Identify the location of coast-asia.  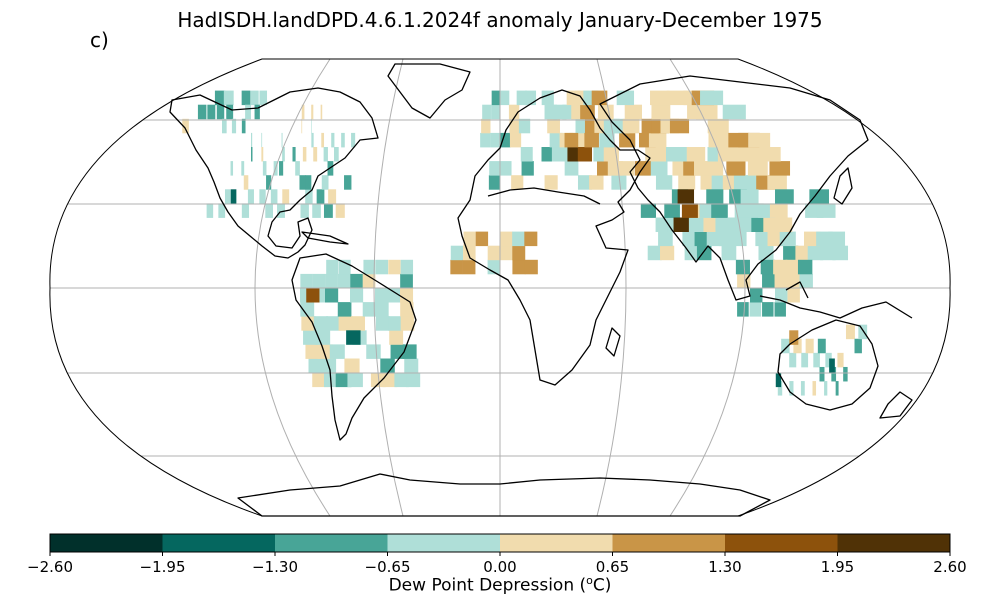
(734, 188).